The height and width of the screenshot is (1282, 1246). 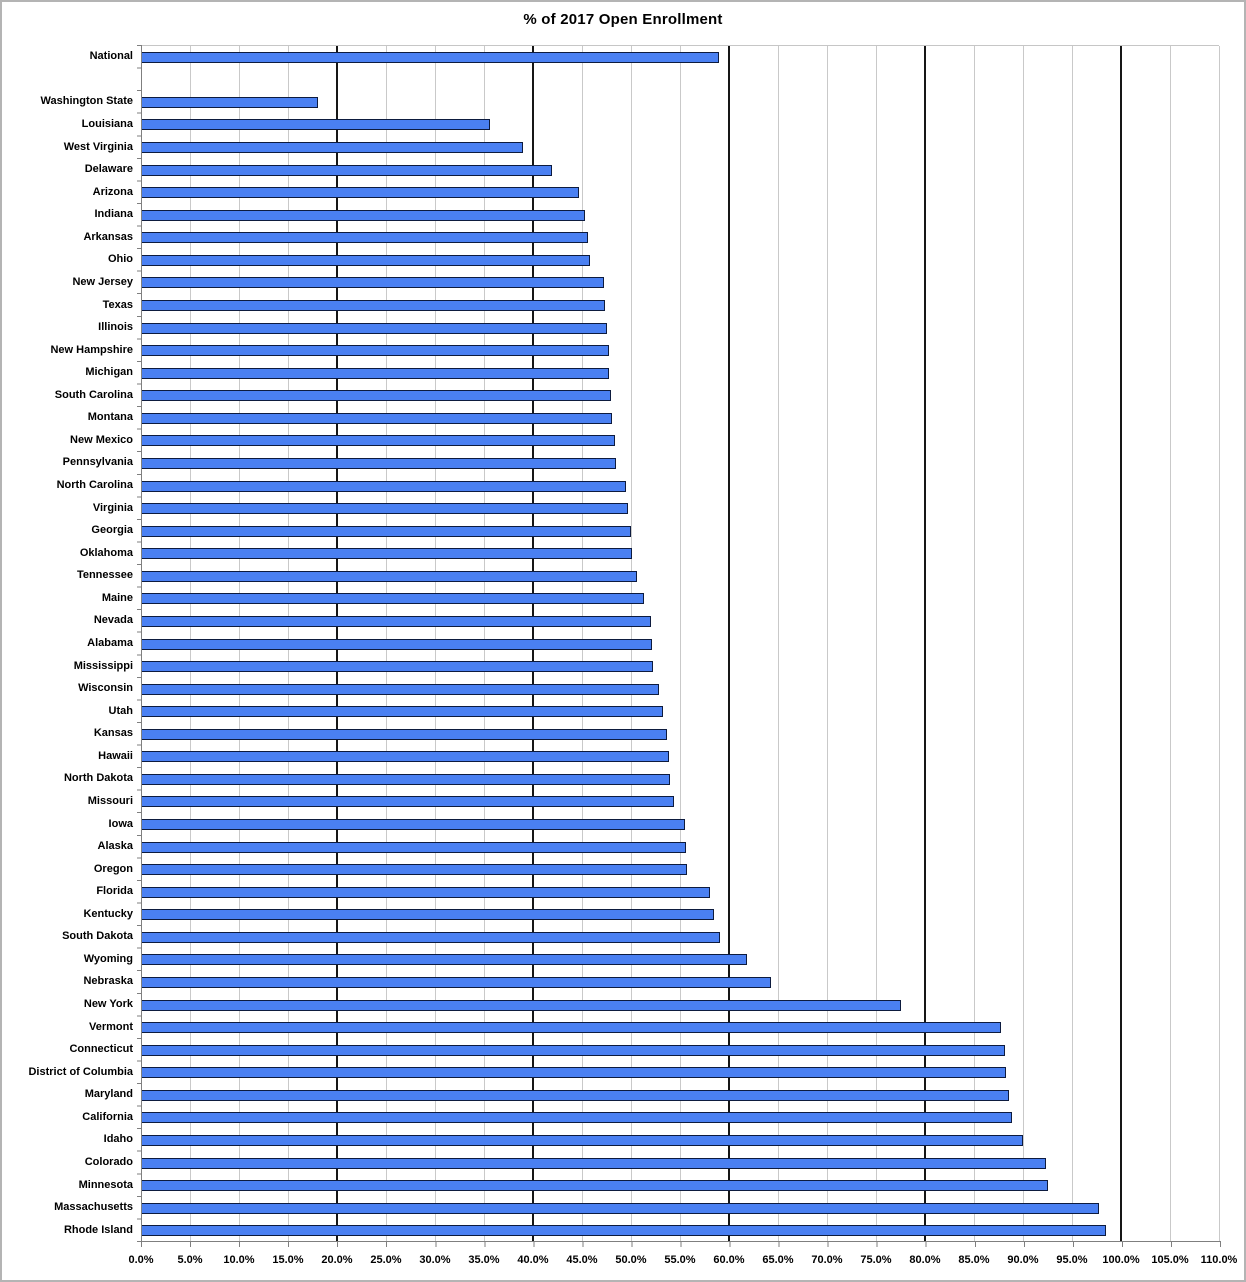 What do you see at coordinates (115, 846) in the screenshot?
I see `category-label: Alaska` at bounding box center [115, 846].